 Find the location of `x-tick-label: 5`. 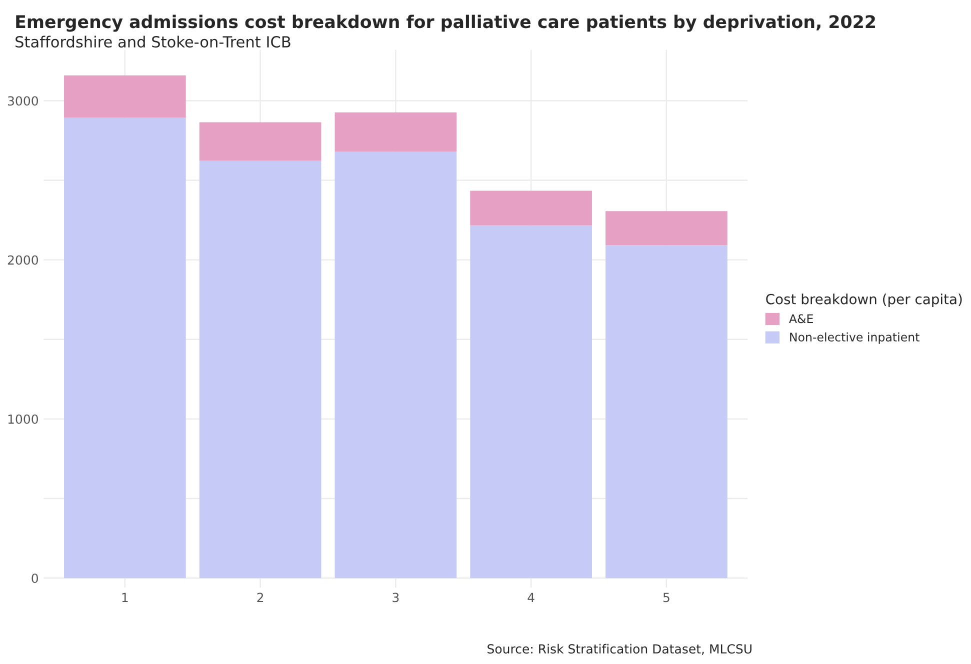

x-tick-label: 5 is located at coordinates (666, 597).